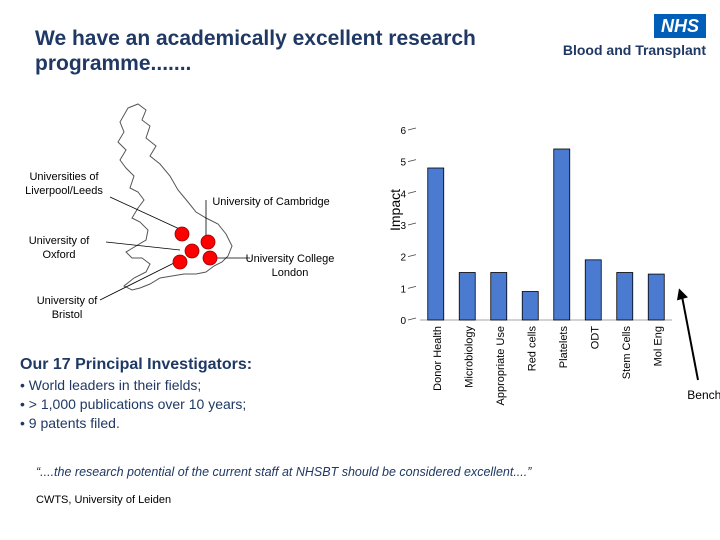 This screenshot has width=720, height=540. Describe the element at coordinates (111, 385) in the screenshot. I see `investigators-item: • World leaders in their fields;` at that location.